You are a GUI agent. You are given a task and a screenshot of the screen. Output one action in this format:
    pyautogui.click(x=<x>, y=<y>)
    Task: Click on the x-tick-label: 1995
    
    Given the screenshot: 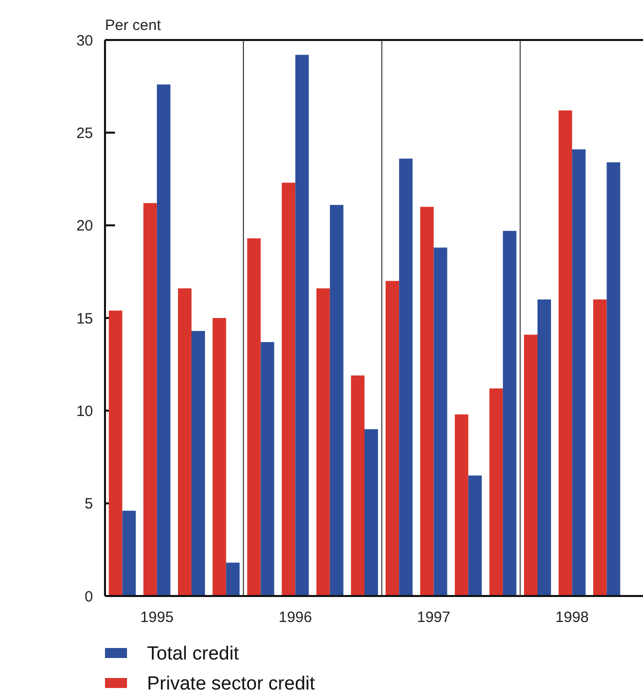 What is the action you would take?
    pyautogui.click(x=157, y=617)
    